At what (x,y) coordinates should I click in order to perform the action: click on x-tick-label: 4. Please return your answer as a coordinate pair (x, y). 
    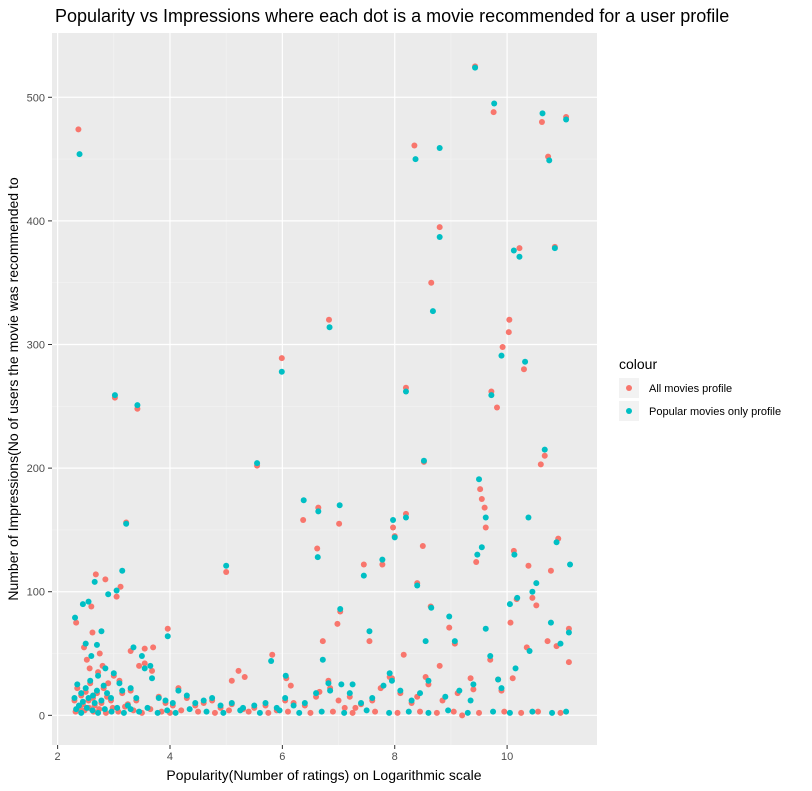
    Looking at the image, I should click on (170, 757).